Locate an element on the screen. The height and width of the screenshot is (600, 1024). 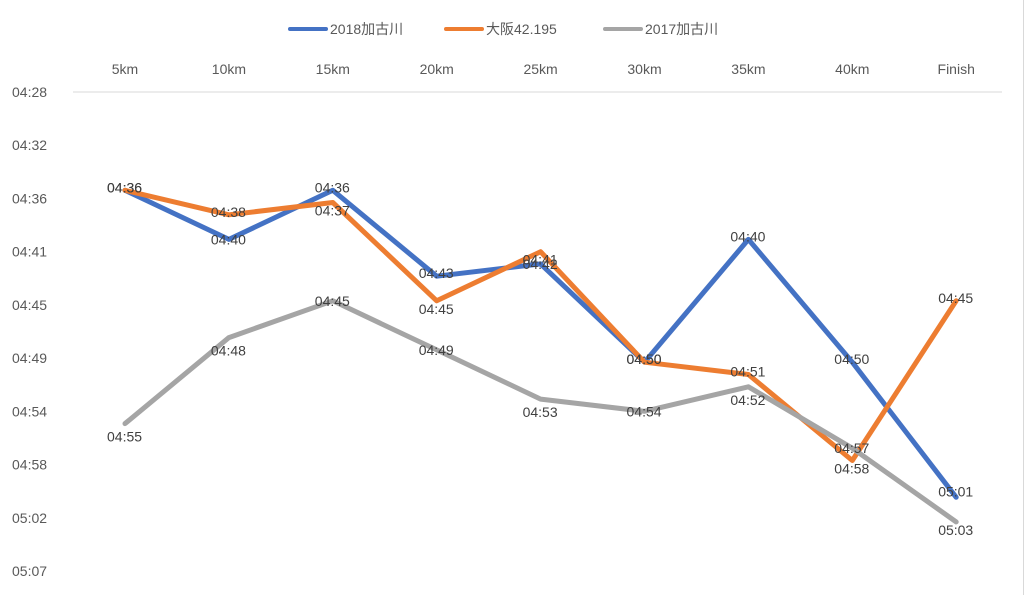
data-label: 04:51 is located at coordinates (747, 371).